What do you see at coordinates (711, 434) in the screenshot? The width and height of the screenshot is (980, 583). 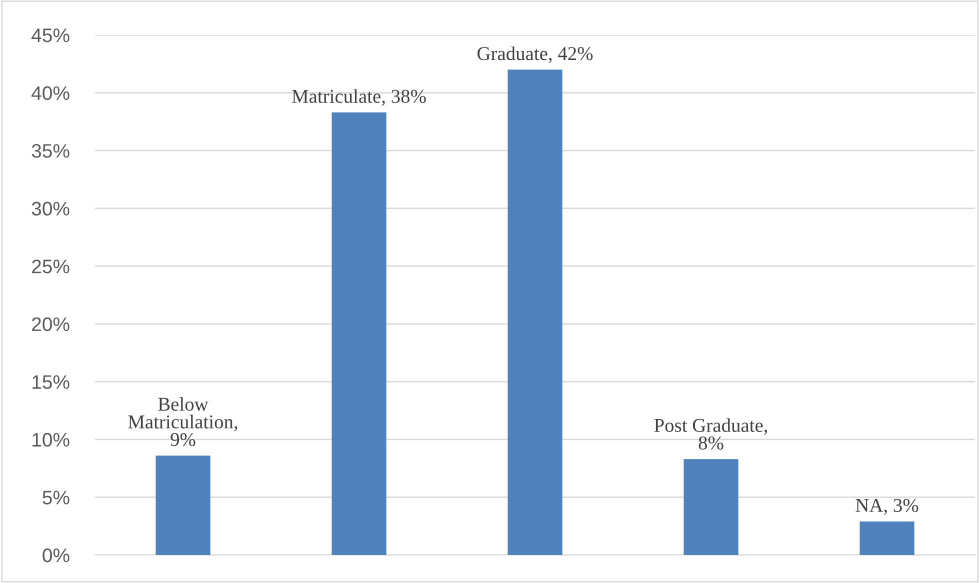 I see `data-label: Post Graduate, 8%` at bounding box center [711, 434].